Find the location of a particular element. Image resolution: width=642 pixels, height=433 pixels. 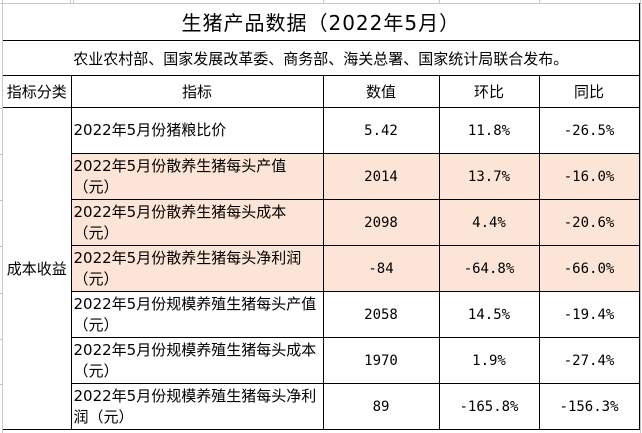

header-mom: 环比 is located at coordinates (489, 91).